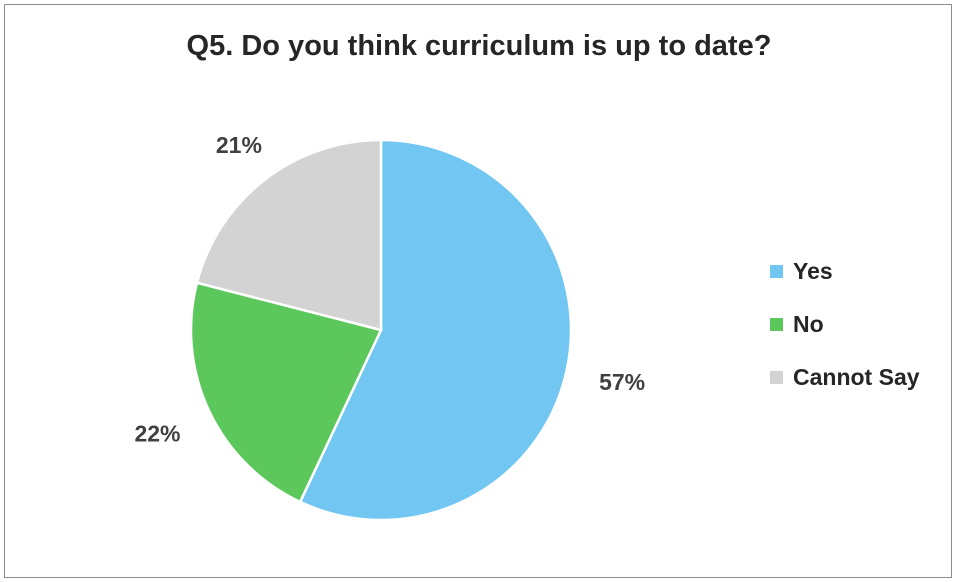  I want to click on legend-label-cannot-say: Cannot Say, so click(856, 377).